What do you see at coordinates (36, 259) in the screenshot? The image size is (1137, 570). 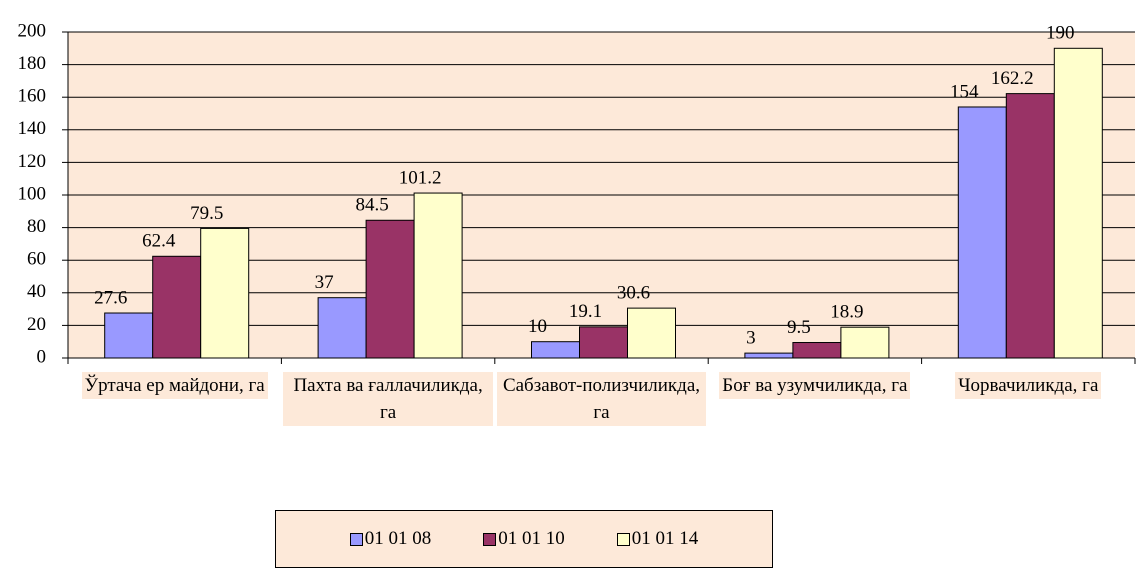 I see `y-tick-label: 60` at bounding box center [36, 259].